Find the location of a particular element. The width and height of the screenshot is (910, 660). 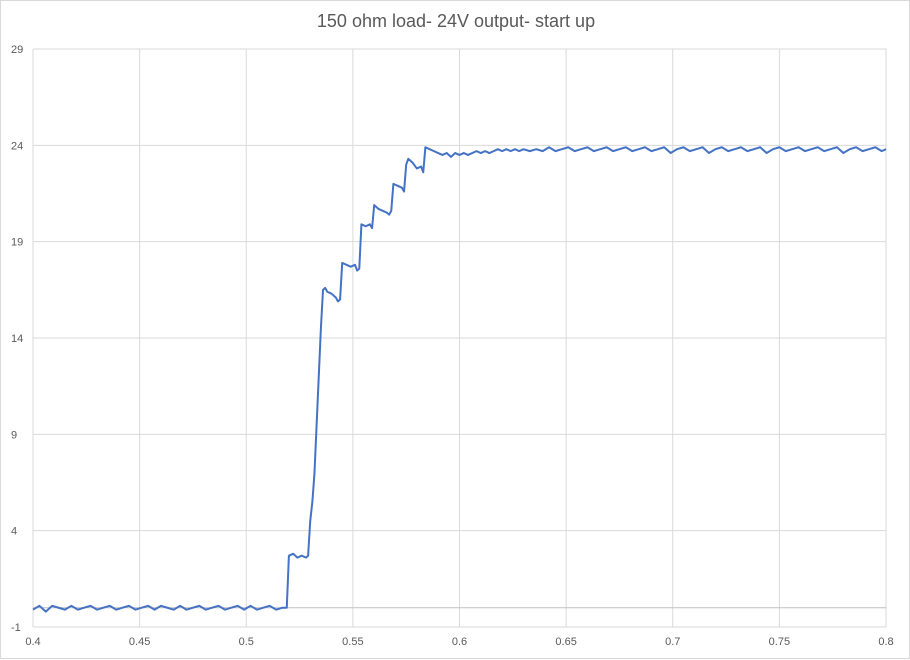

y-tick-label: -1 is located at coordinates (16, 628).